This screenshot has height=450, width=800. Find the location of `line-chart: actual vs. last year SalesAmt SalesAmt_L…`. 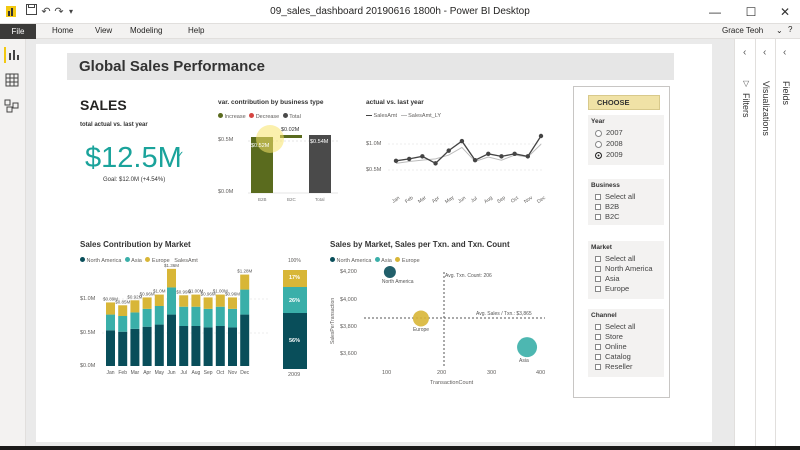

line-chart: actual vs. last year SalesAmt SalesAmt_L… is located at coordinates (457, 152).